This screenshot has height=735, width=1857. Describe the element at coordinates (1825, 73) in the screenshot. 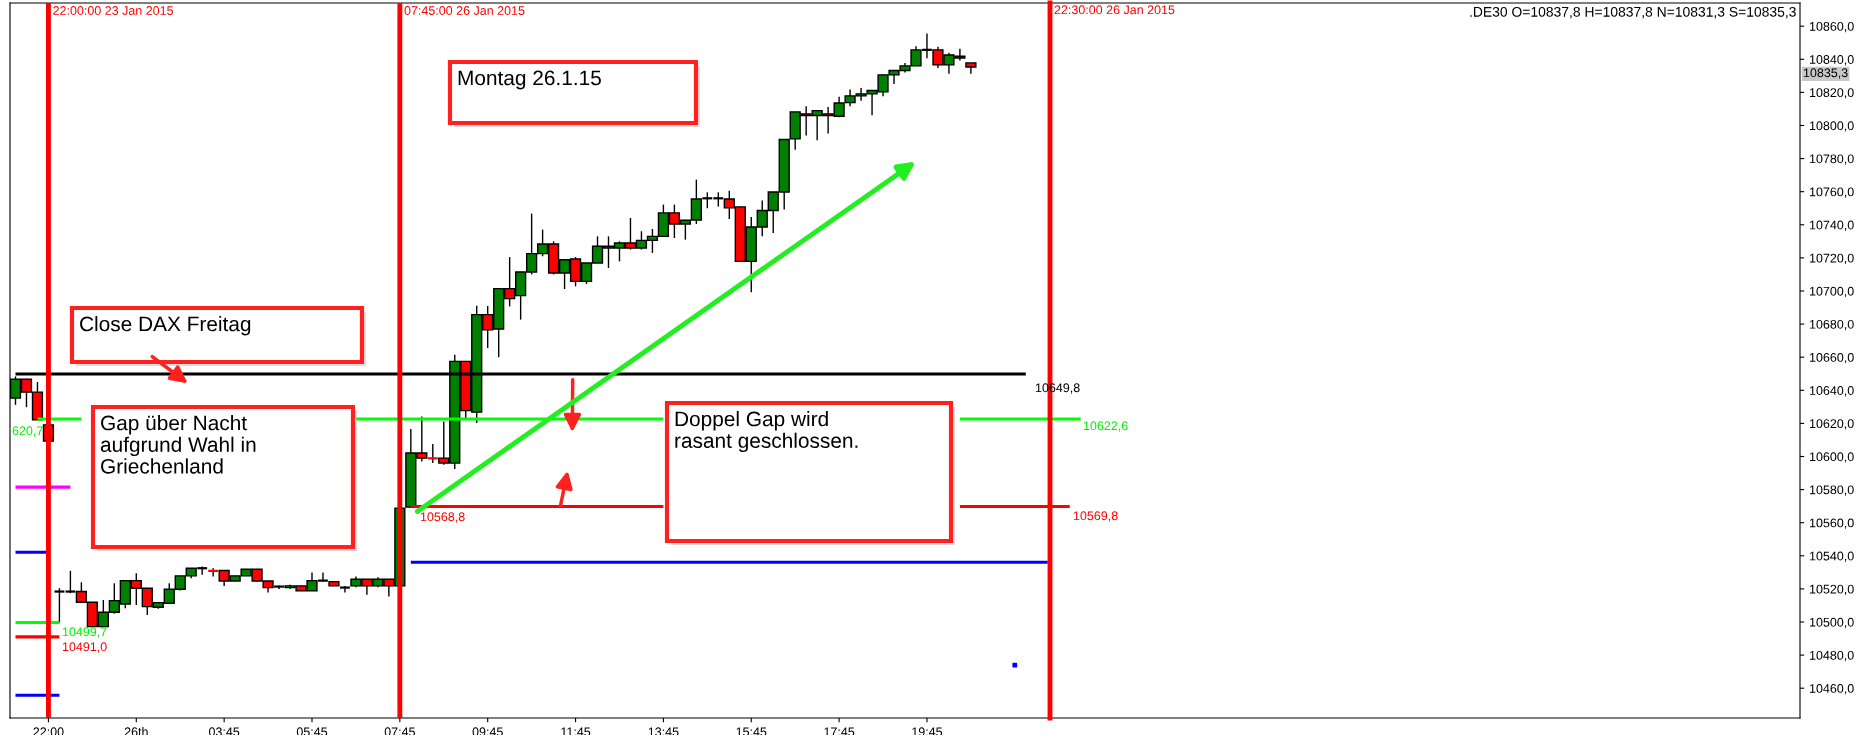

I see `text: 10835,3` at that location.